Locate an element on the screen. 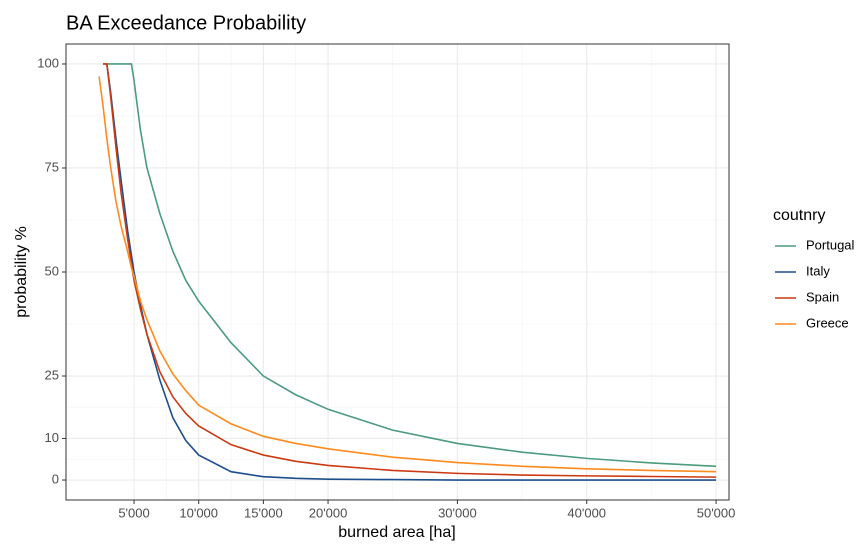 This screenshot has width=862, height=544. x-axis-title: burned area [ha] is located at coordinates (396, 532).